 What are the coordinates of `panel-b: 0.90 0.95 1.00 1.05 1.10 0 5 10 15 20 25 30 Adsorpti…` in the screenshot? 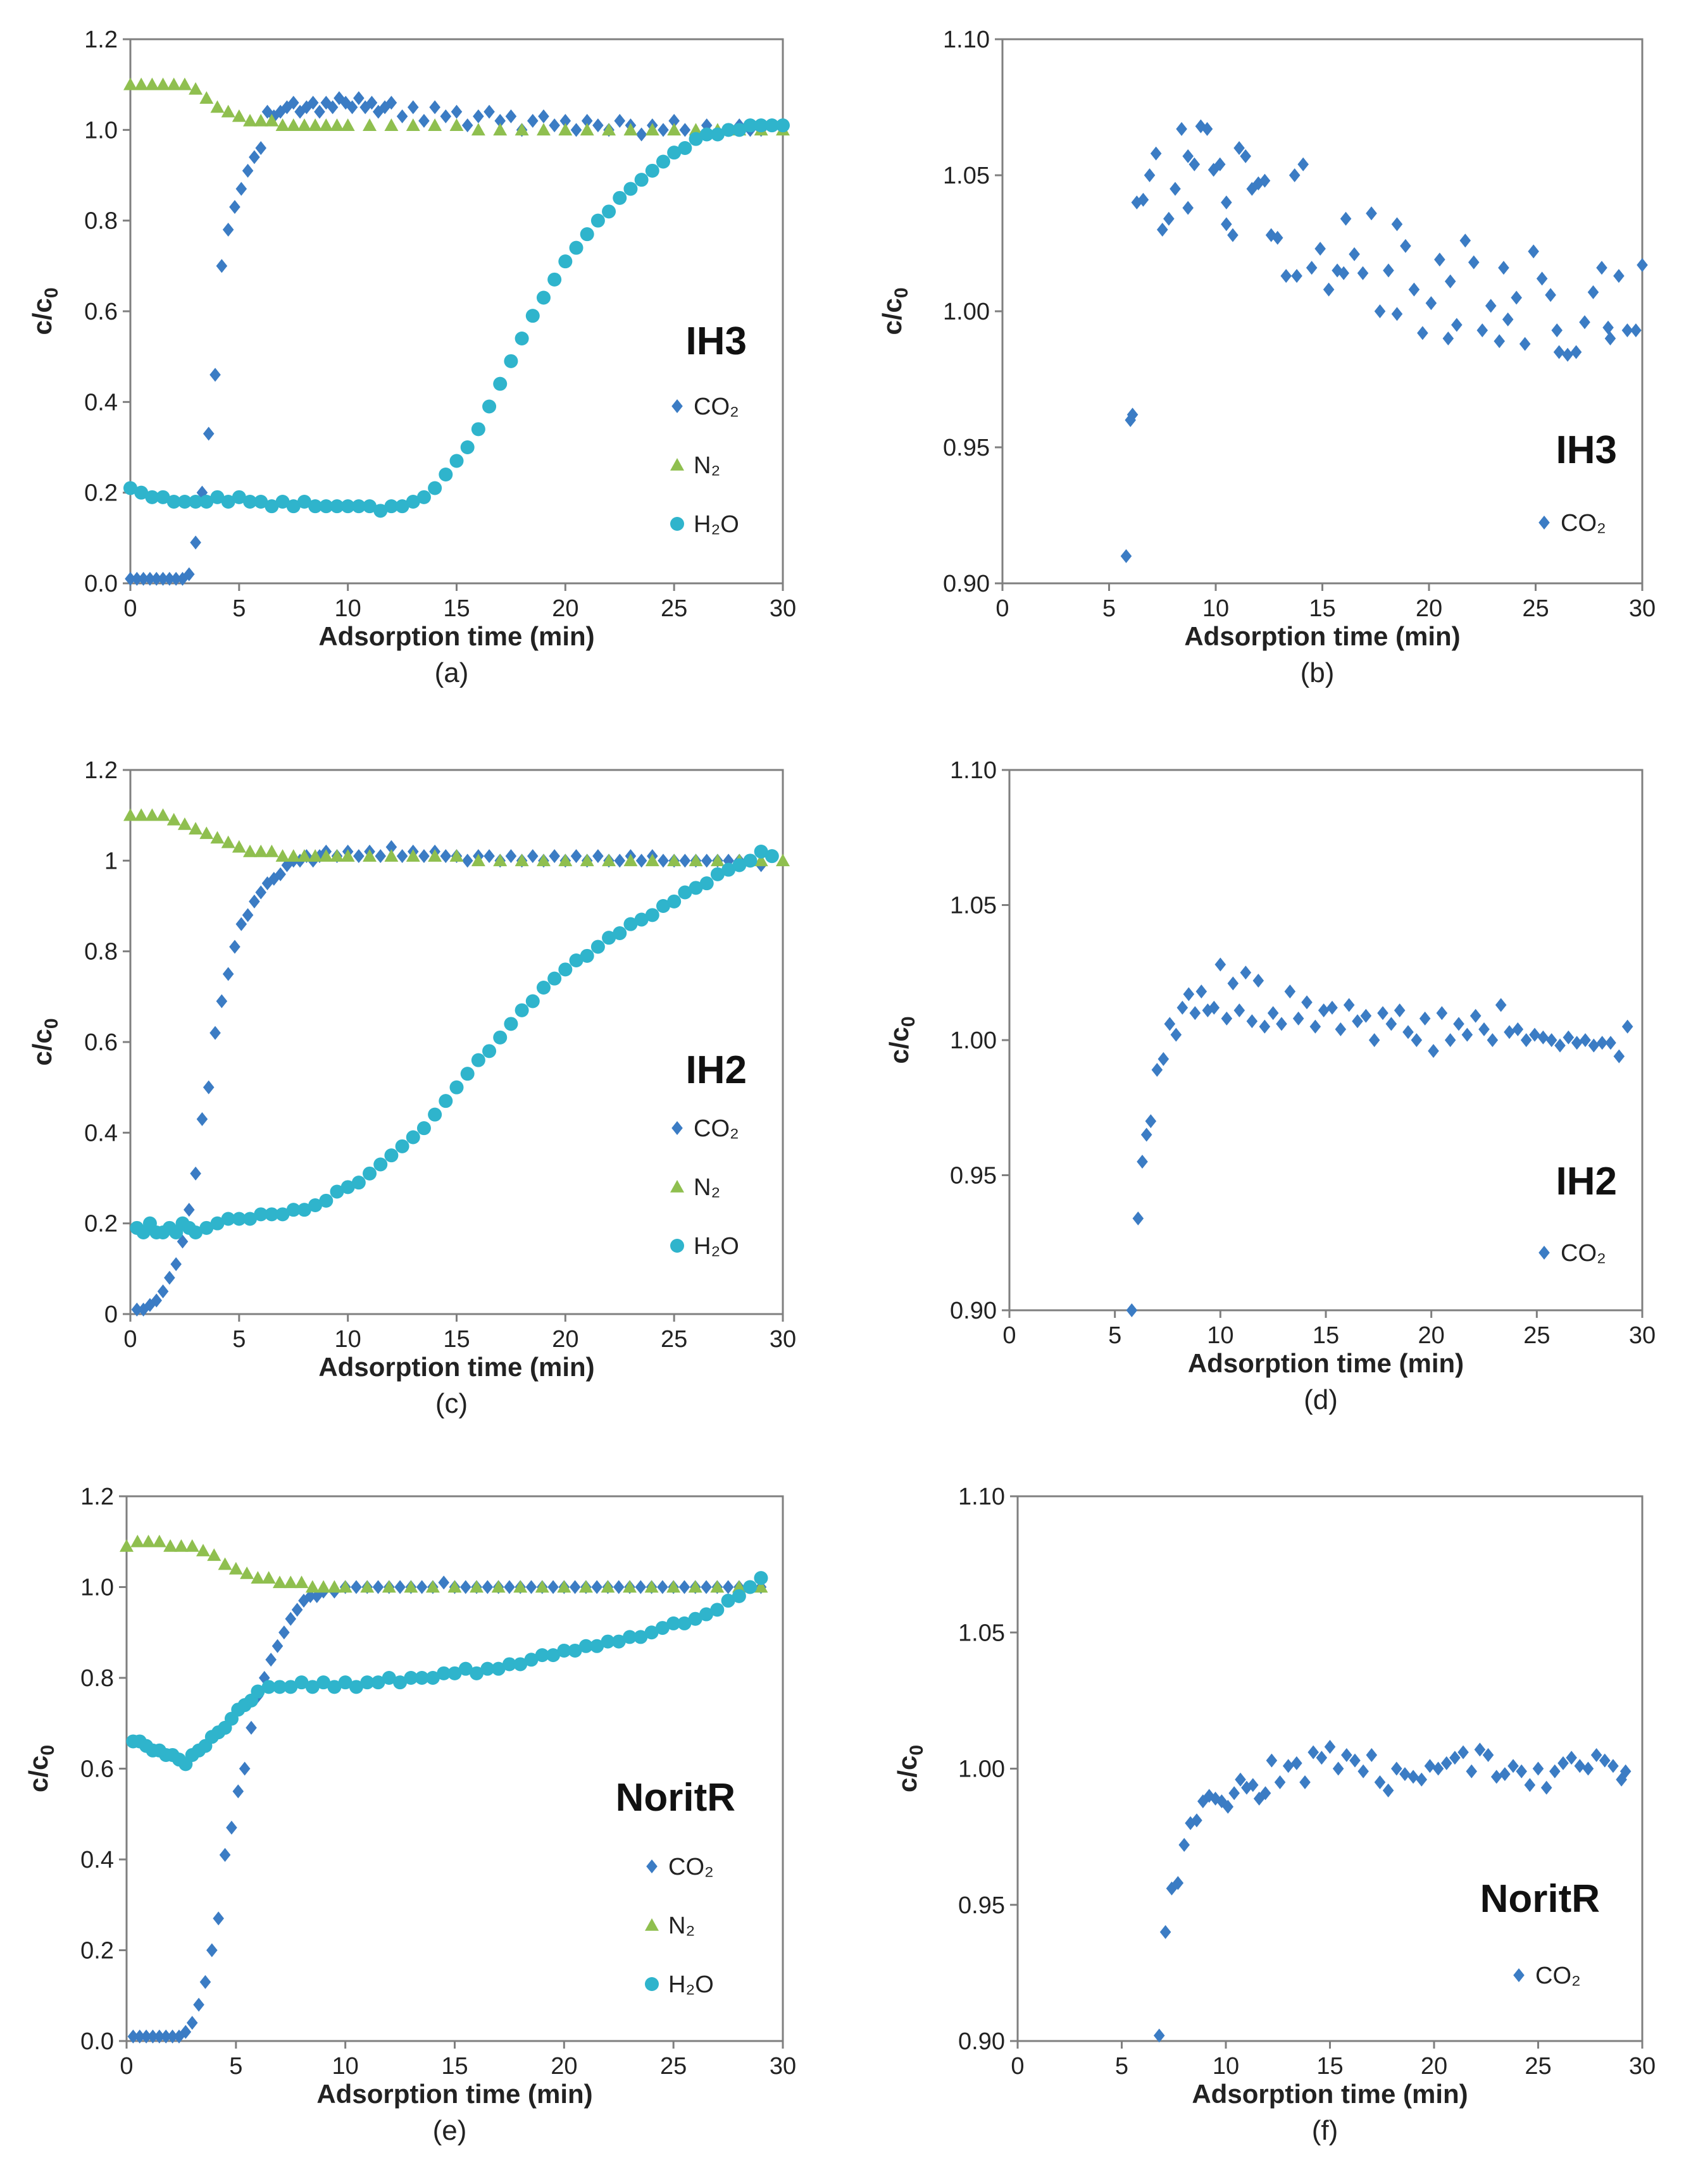 It's located at (1266, 357).